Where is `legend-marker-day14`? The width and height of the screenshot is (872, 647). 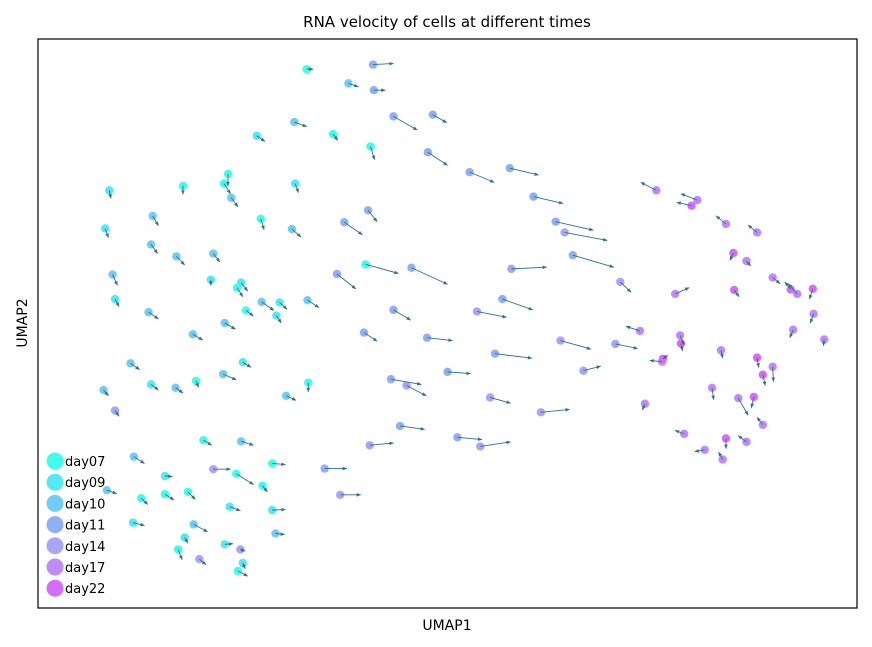
legend-marker-day14 is located at coordinates (55, 546).